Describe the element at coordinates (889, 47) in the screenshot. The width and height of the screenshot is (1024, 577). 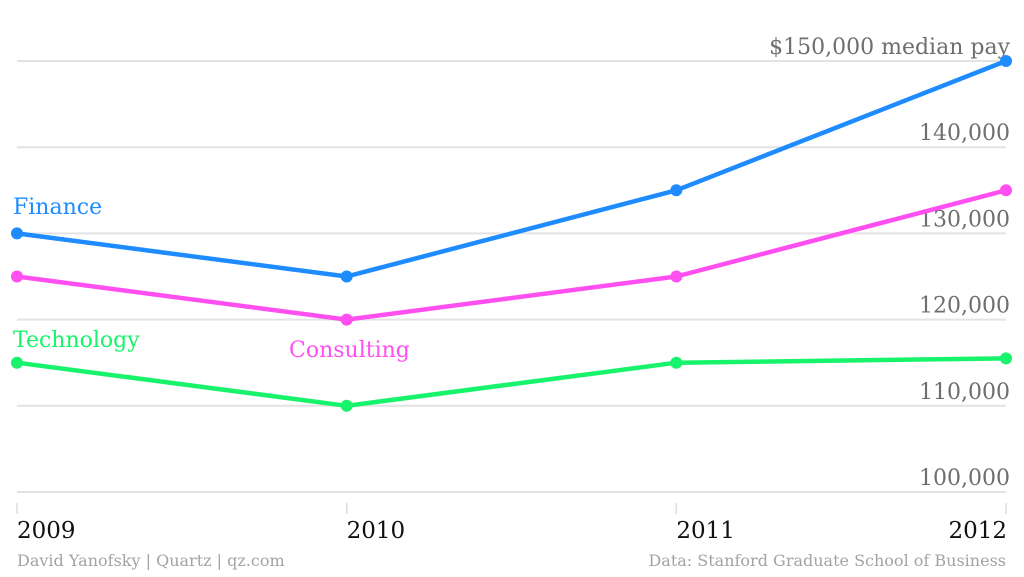
I see `y-tick-label: $150,000 median pay` at that location.